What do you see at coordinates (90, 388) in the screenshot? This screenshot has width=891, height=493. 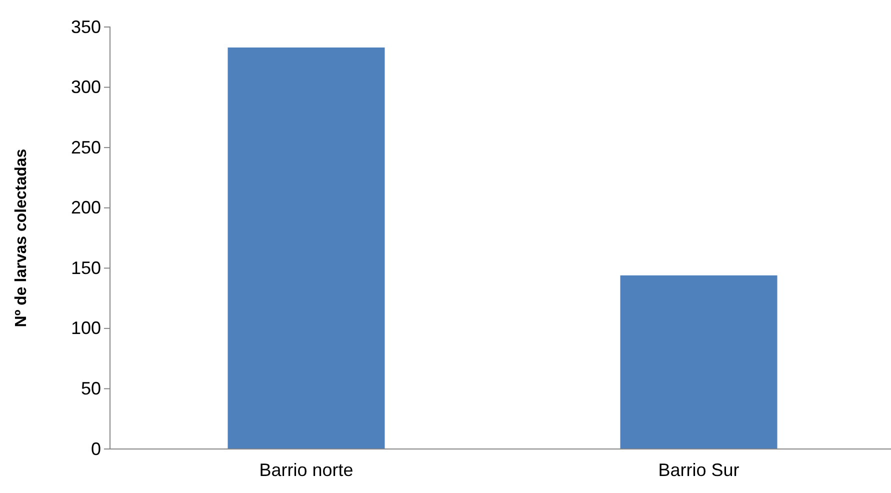 I see `y-tick-label: 50` at bounding box center [90, 388].